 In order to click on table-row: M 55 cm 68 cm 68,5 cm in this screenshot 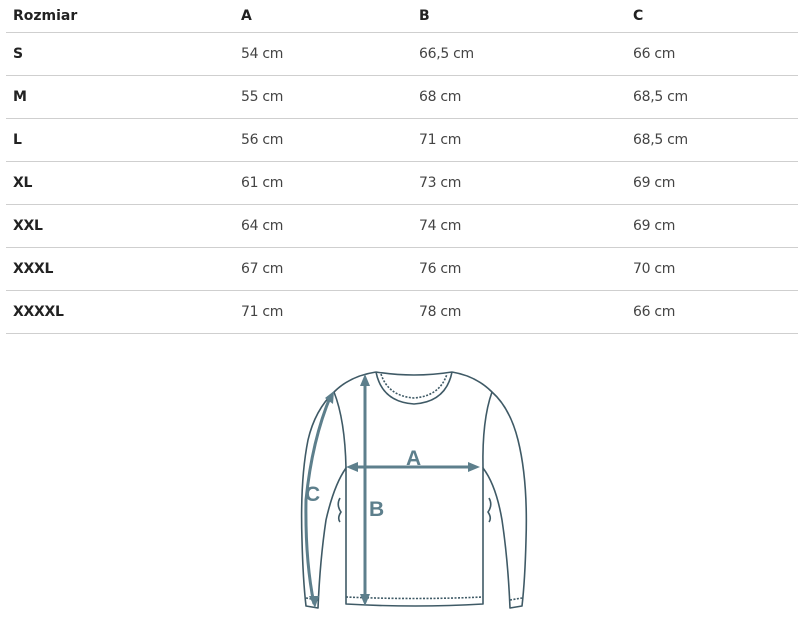, I will do `click(402, 97)`.